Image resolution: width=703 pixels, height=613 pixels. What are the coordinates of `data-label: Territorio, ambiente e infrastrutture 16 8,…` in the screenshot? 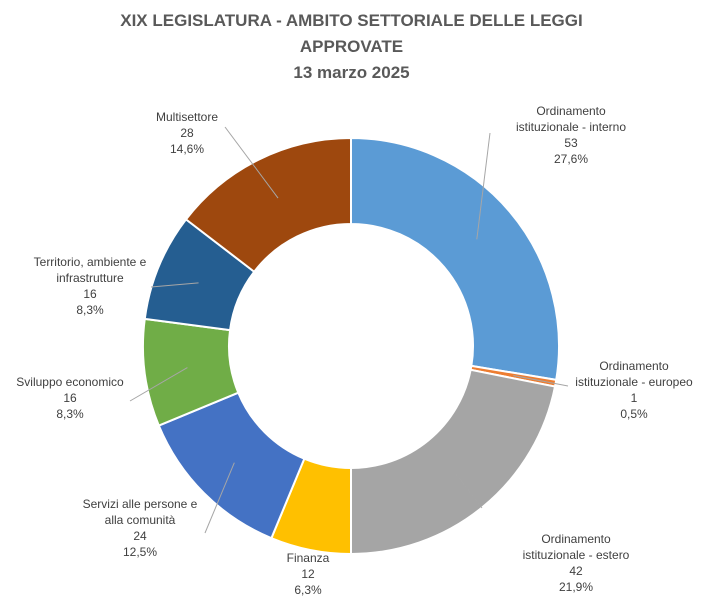 It's located at (90, 286).